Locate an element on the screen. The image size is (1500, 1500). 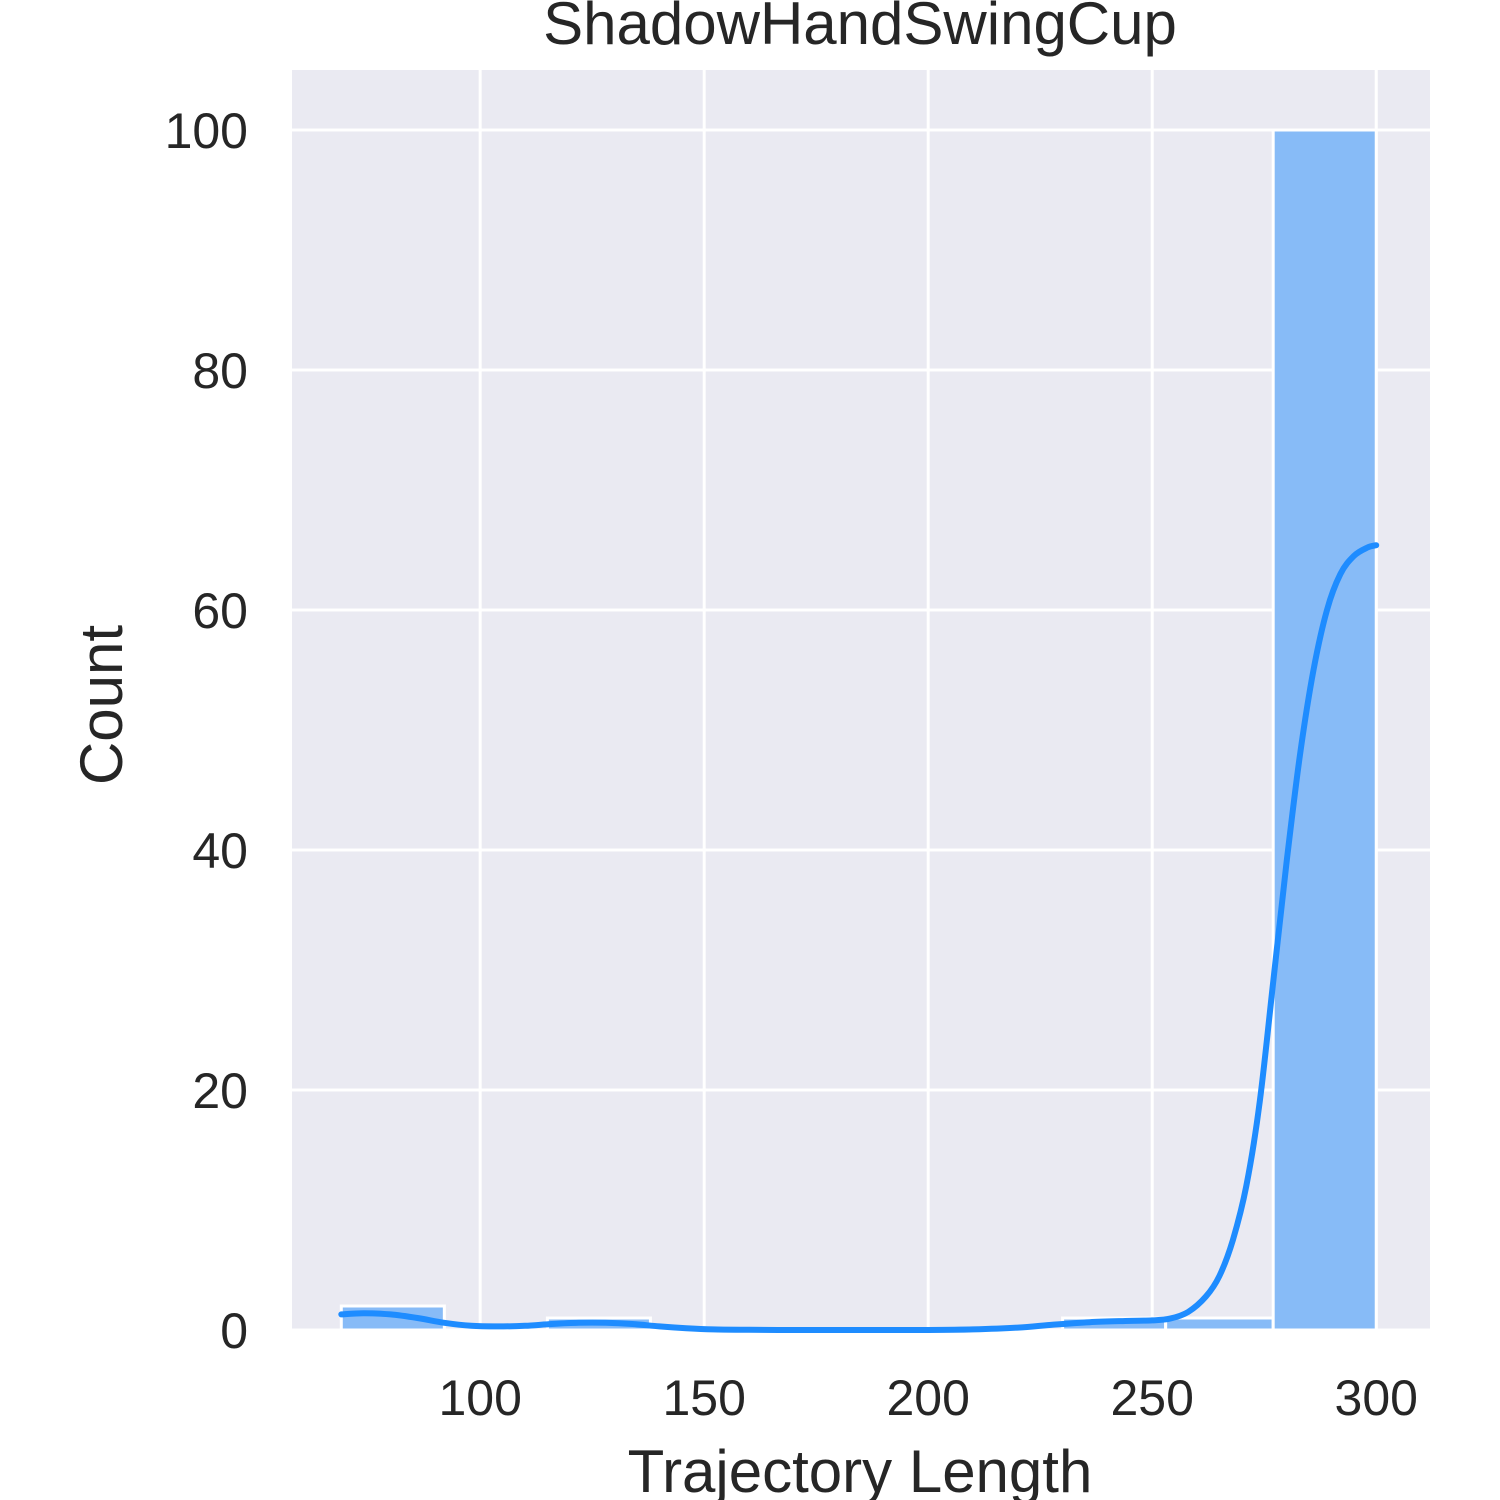
y-axis-label: Count is located at coordinates (101, 705).